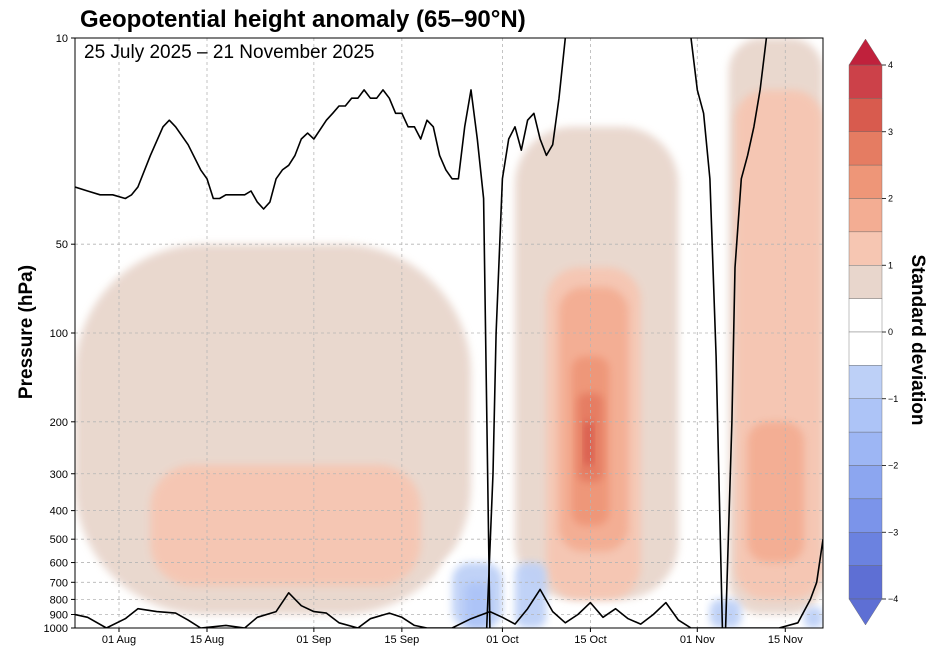  Describe the element at coordinates (56, 629) in the screenshot. I see `y-tick-label-11: 1000` at that location.